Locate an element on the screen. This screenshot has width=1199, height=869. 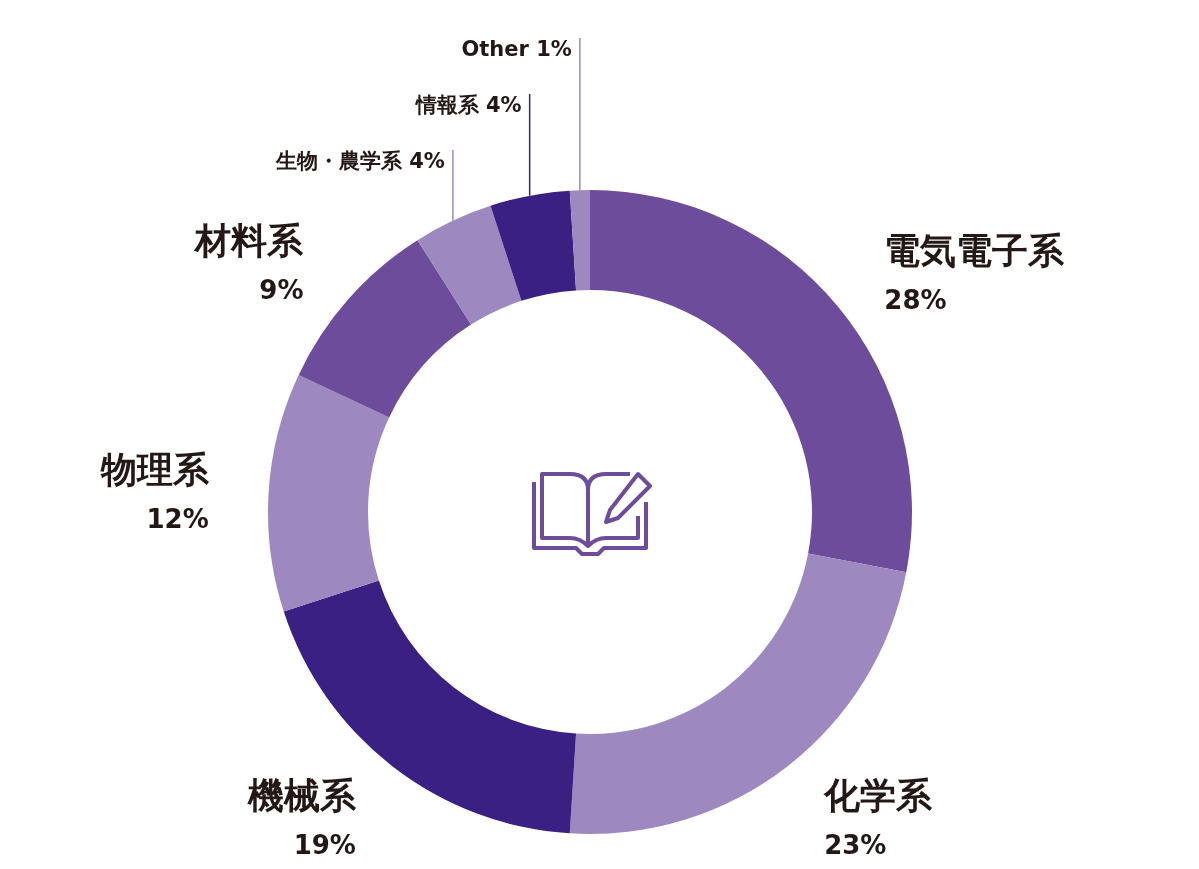
slice-label: 生物・農学系 is located at coordinates (338, 161).